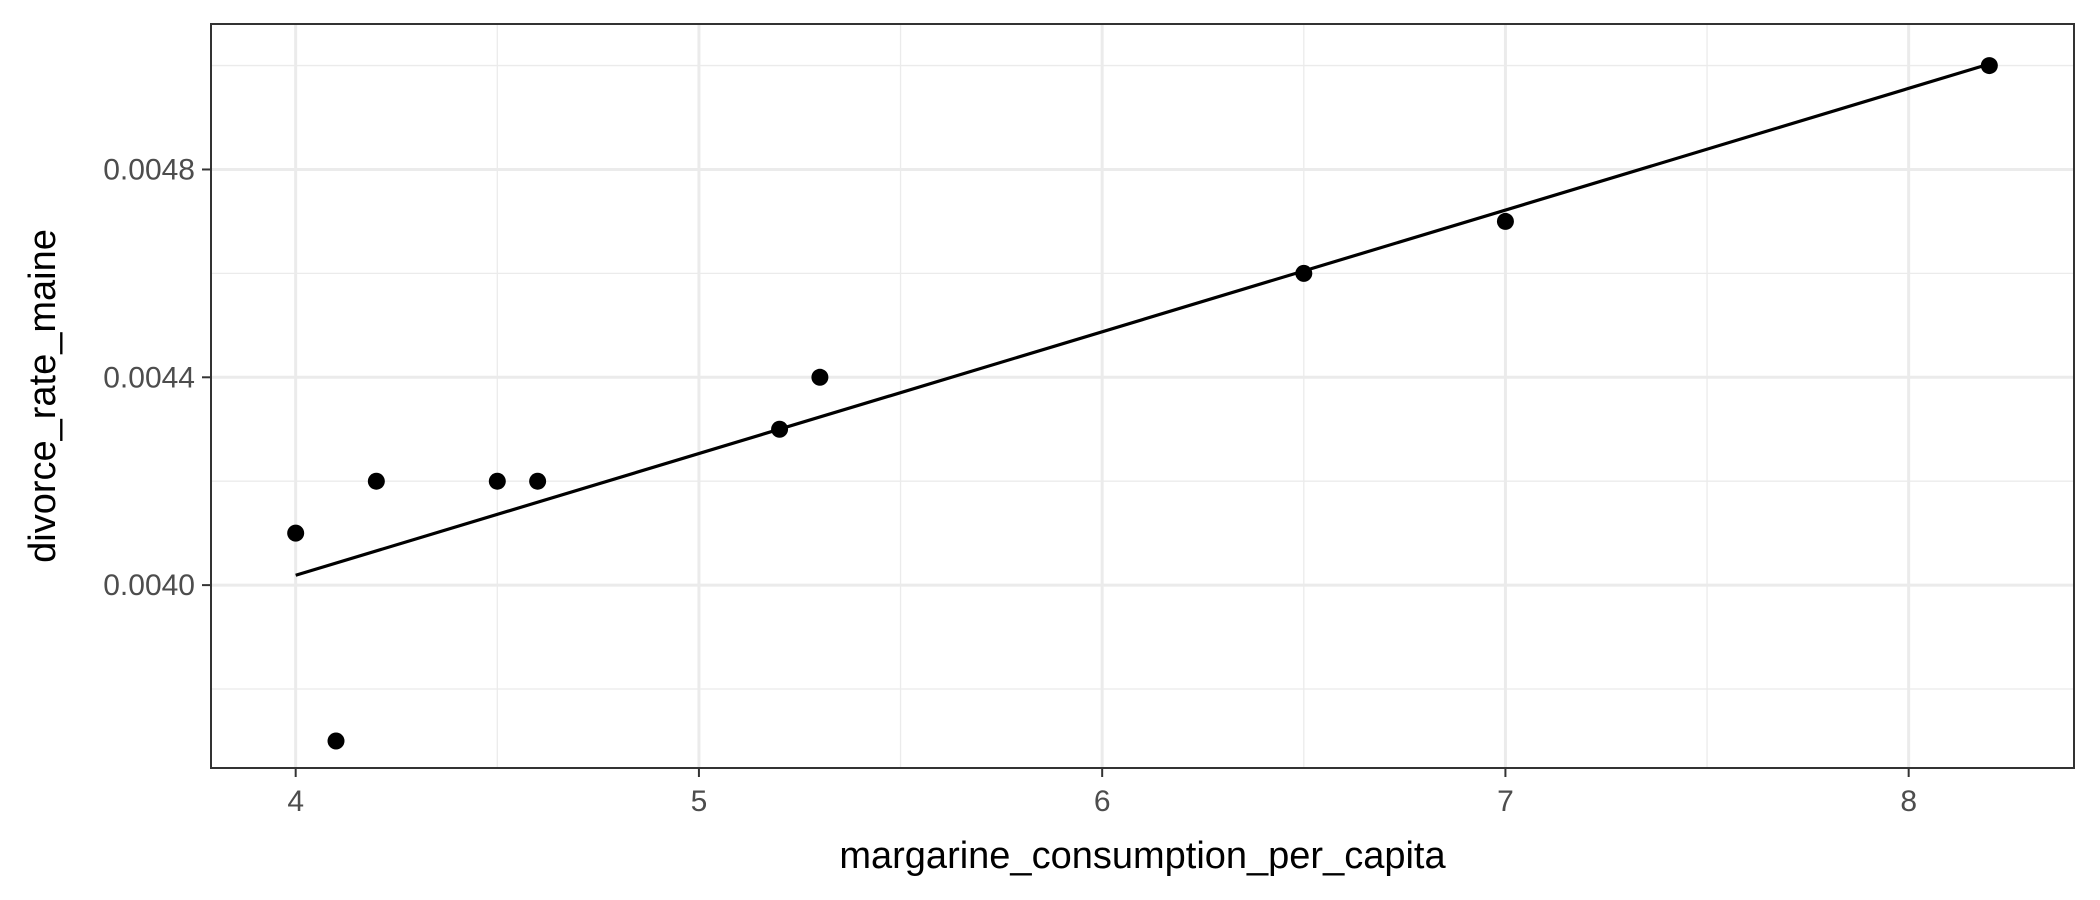 The width and height of the screenshot is (2100, 900). I want to click on x-axis-ticks: 4 5 6 7 8, so click(1102, 793).